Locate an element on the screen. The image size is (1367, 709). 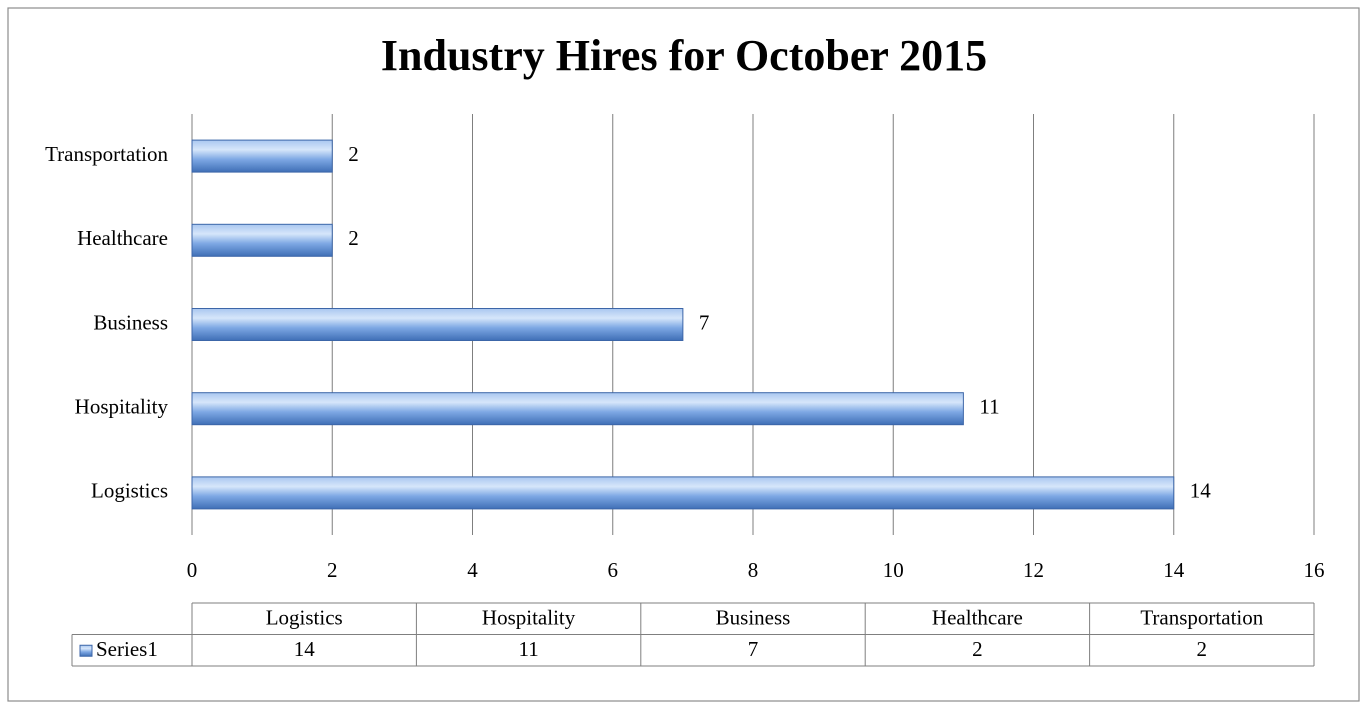
y-tick-label: Hospitality is located at coordinates (122, 407).